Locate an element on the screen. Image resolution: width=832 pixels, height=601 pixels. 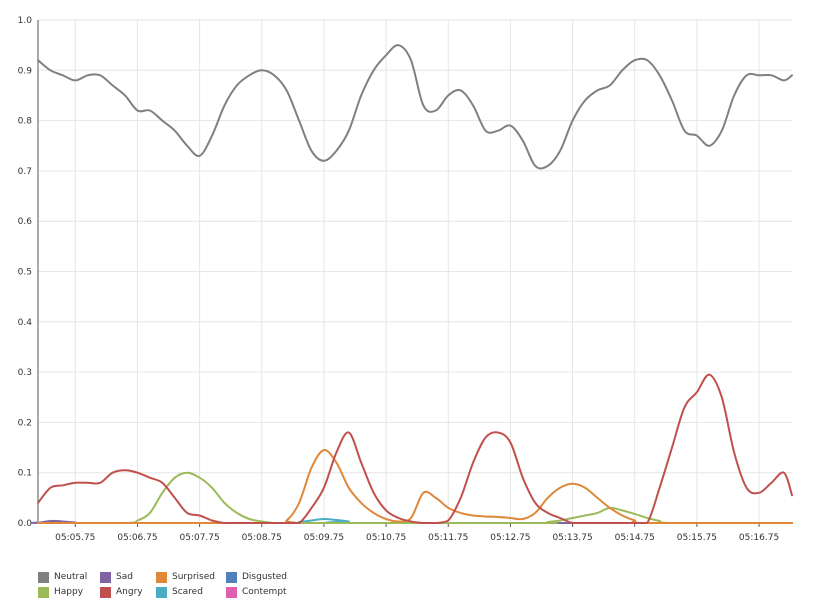
legend-item-sad: Sad is located at coordinates (116, 577).